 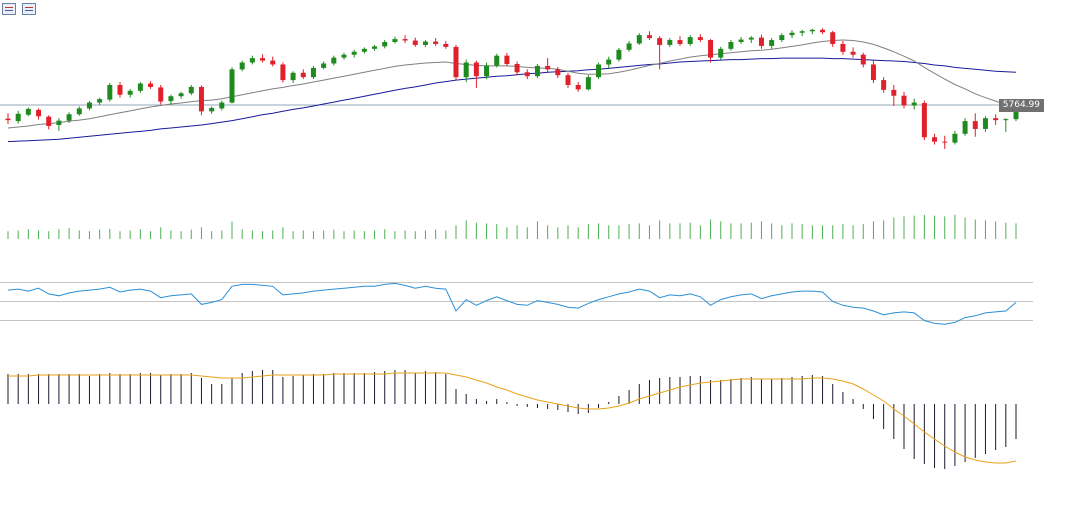 I want to click on rsi-panel, so click(x=516, y=303).